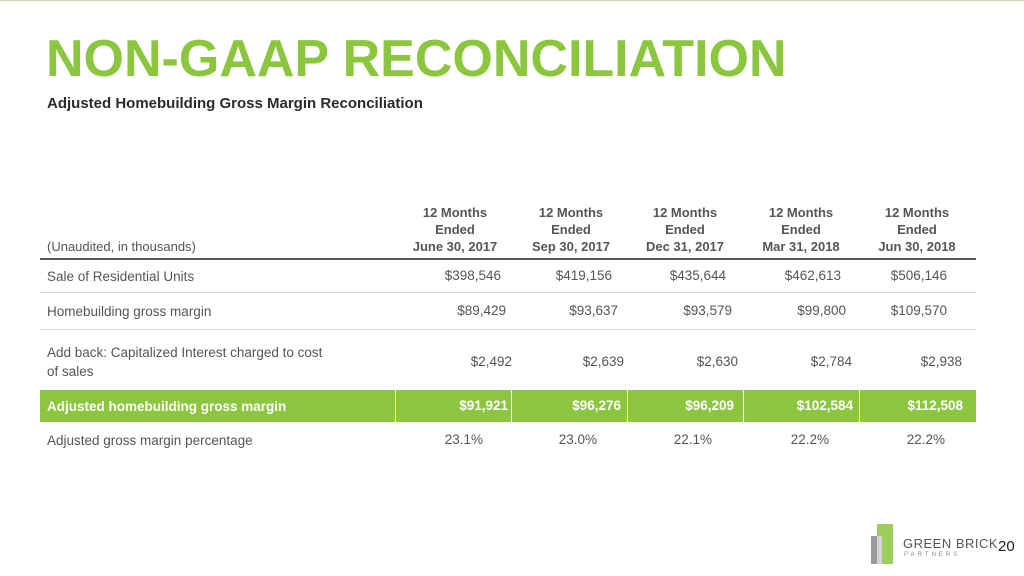 The width and height of the screenshot is (1024, 576). I want to click on table-cell: $93,579, so click(707, 310).